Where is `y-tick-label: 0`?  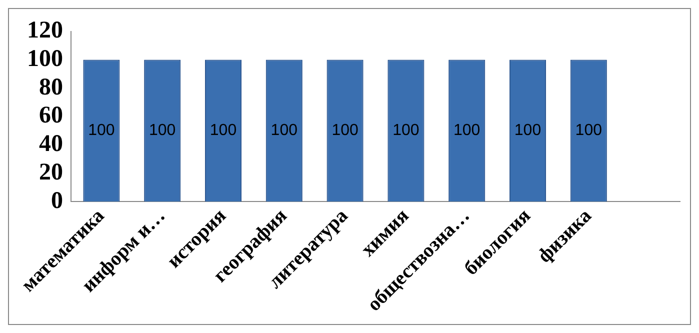
y-tick-label: 0 is located at coordinates (57, 201).